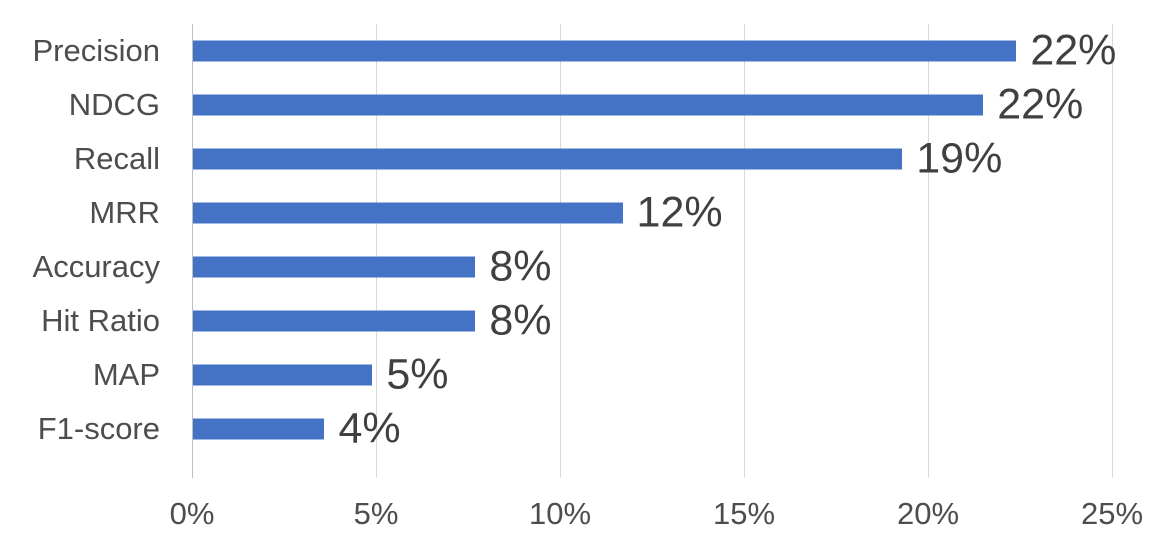  I want to click on value-label-mrr: 12%, so click(679, 212).